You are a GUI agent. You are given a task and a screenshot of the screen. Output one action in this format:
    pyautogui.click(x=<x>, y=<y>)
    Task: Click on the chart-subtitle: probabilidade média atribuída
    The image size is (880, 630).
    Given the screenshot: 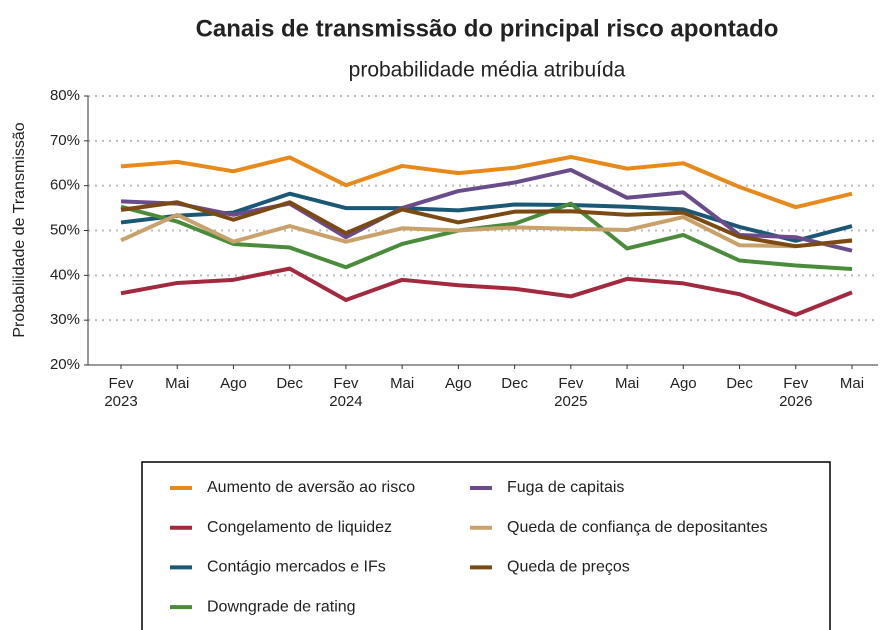 What is the action you would take?
    pyautogui.click(x=487, y=70)
    